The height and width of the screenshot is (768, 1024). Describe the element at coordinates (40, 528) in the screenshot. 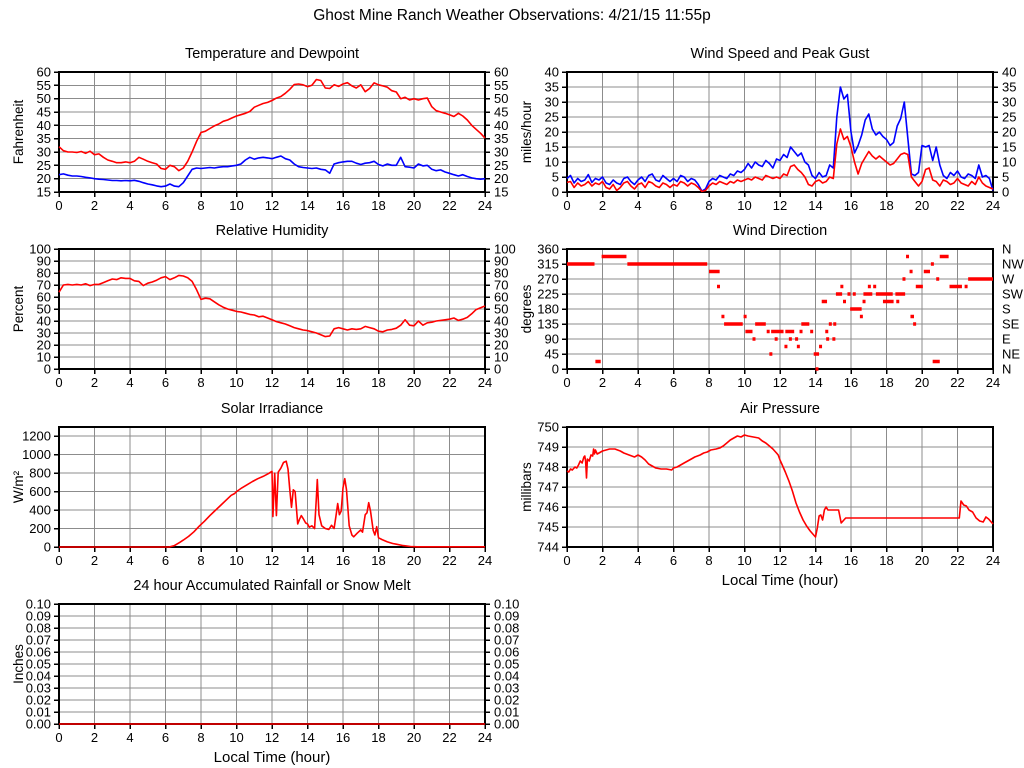

I see `svg-text: 200` at that location.